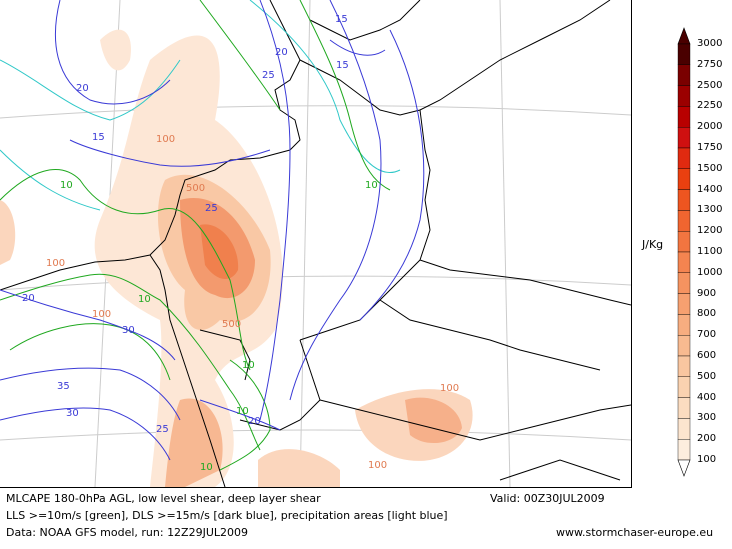 The width and height of the screenshot is (732, 549). I want to click on colorbar-tick-label: 1000, so click(710, 272).